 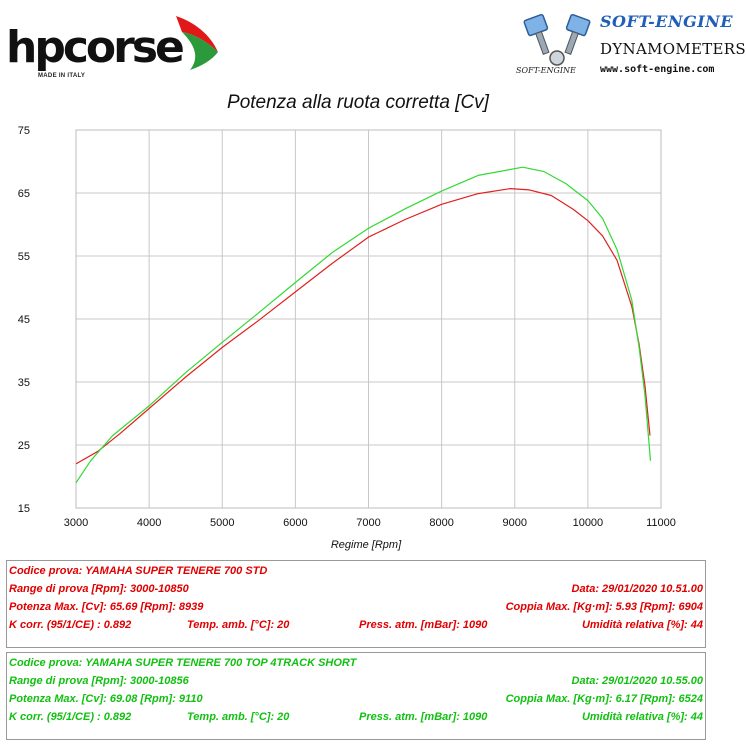 What do you see at coordinates (106, 699) in the screenshot?
I see `short-potenza: Potenza Max. [Cv]: 69.08 [Rpm]: 9110` at bounding box center [106, 699].